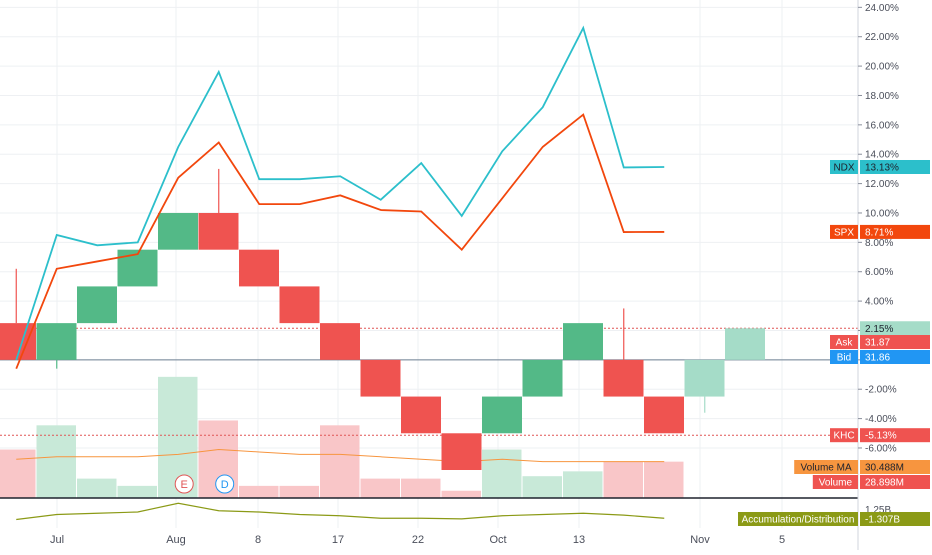 The height and width of the screenshot is (555, 932). I want to click on price-label-name: Bid, so click(844, 358).